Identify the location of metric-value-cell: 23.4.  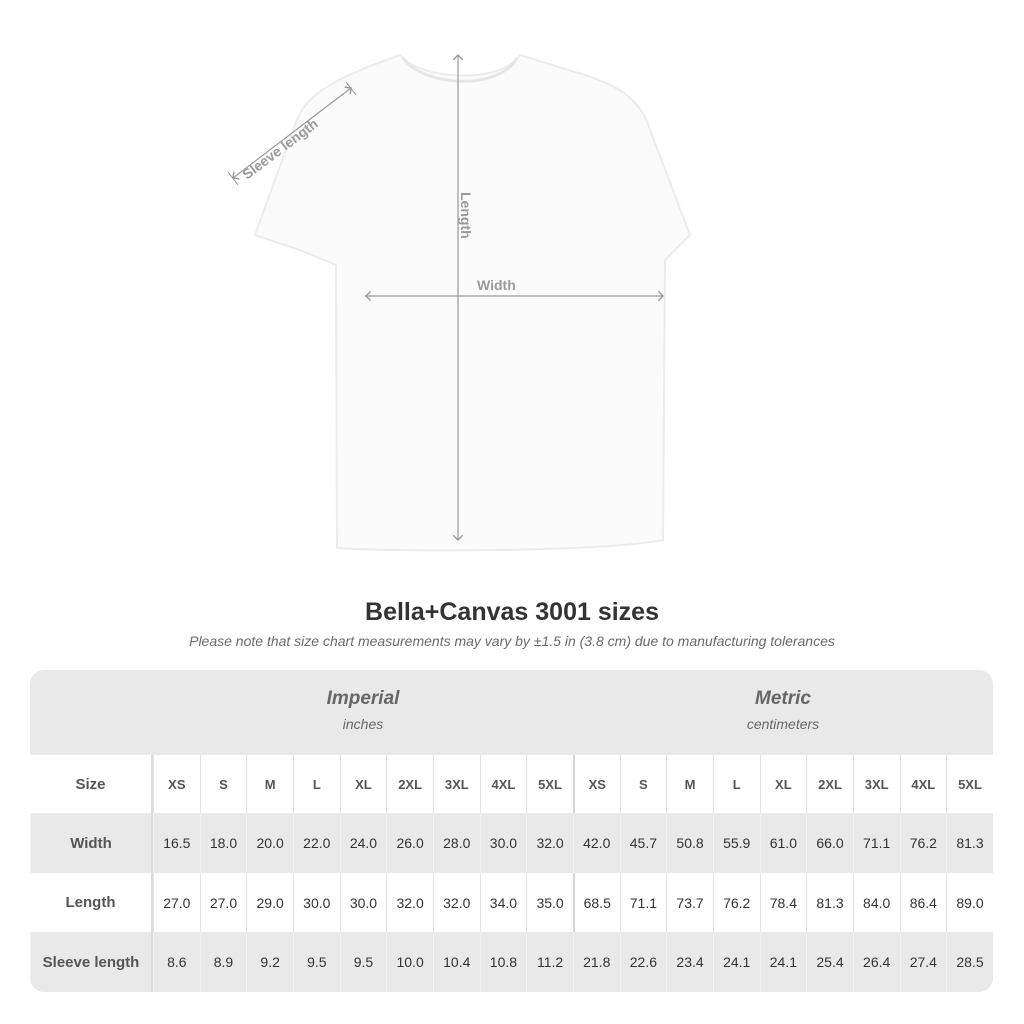
(689, 962).